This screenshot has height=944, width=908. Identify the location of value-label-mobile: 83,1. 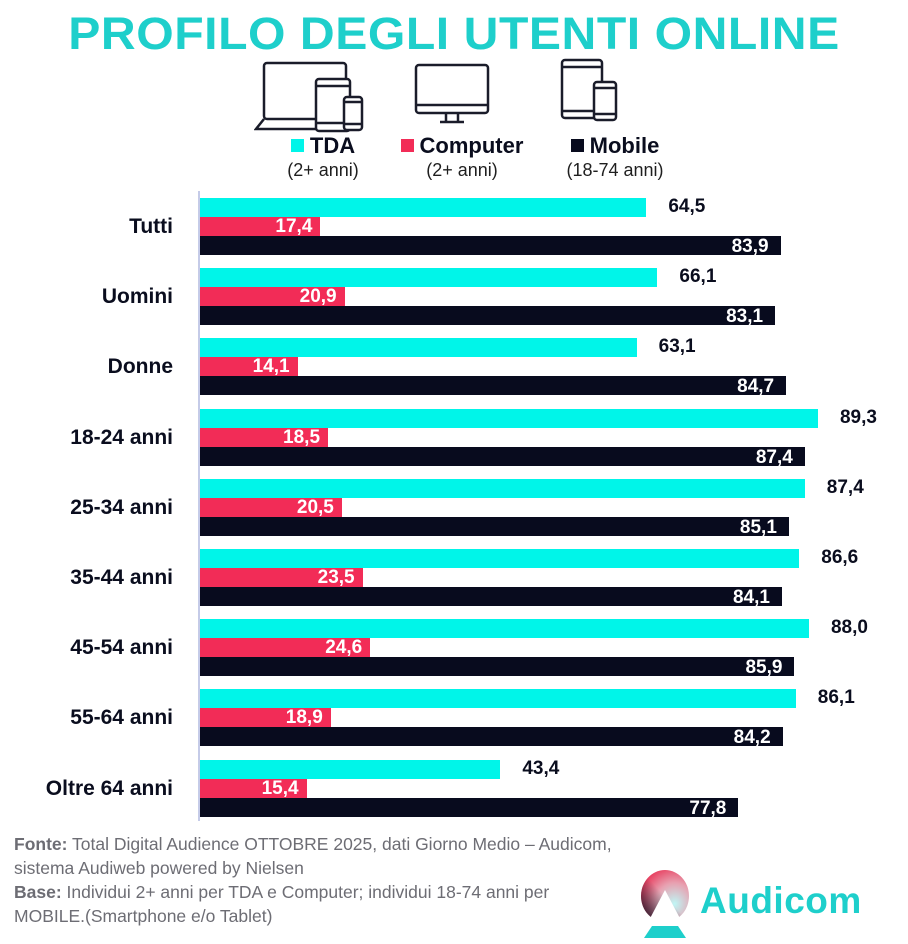
(745, 317).